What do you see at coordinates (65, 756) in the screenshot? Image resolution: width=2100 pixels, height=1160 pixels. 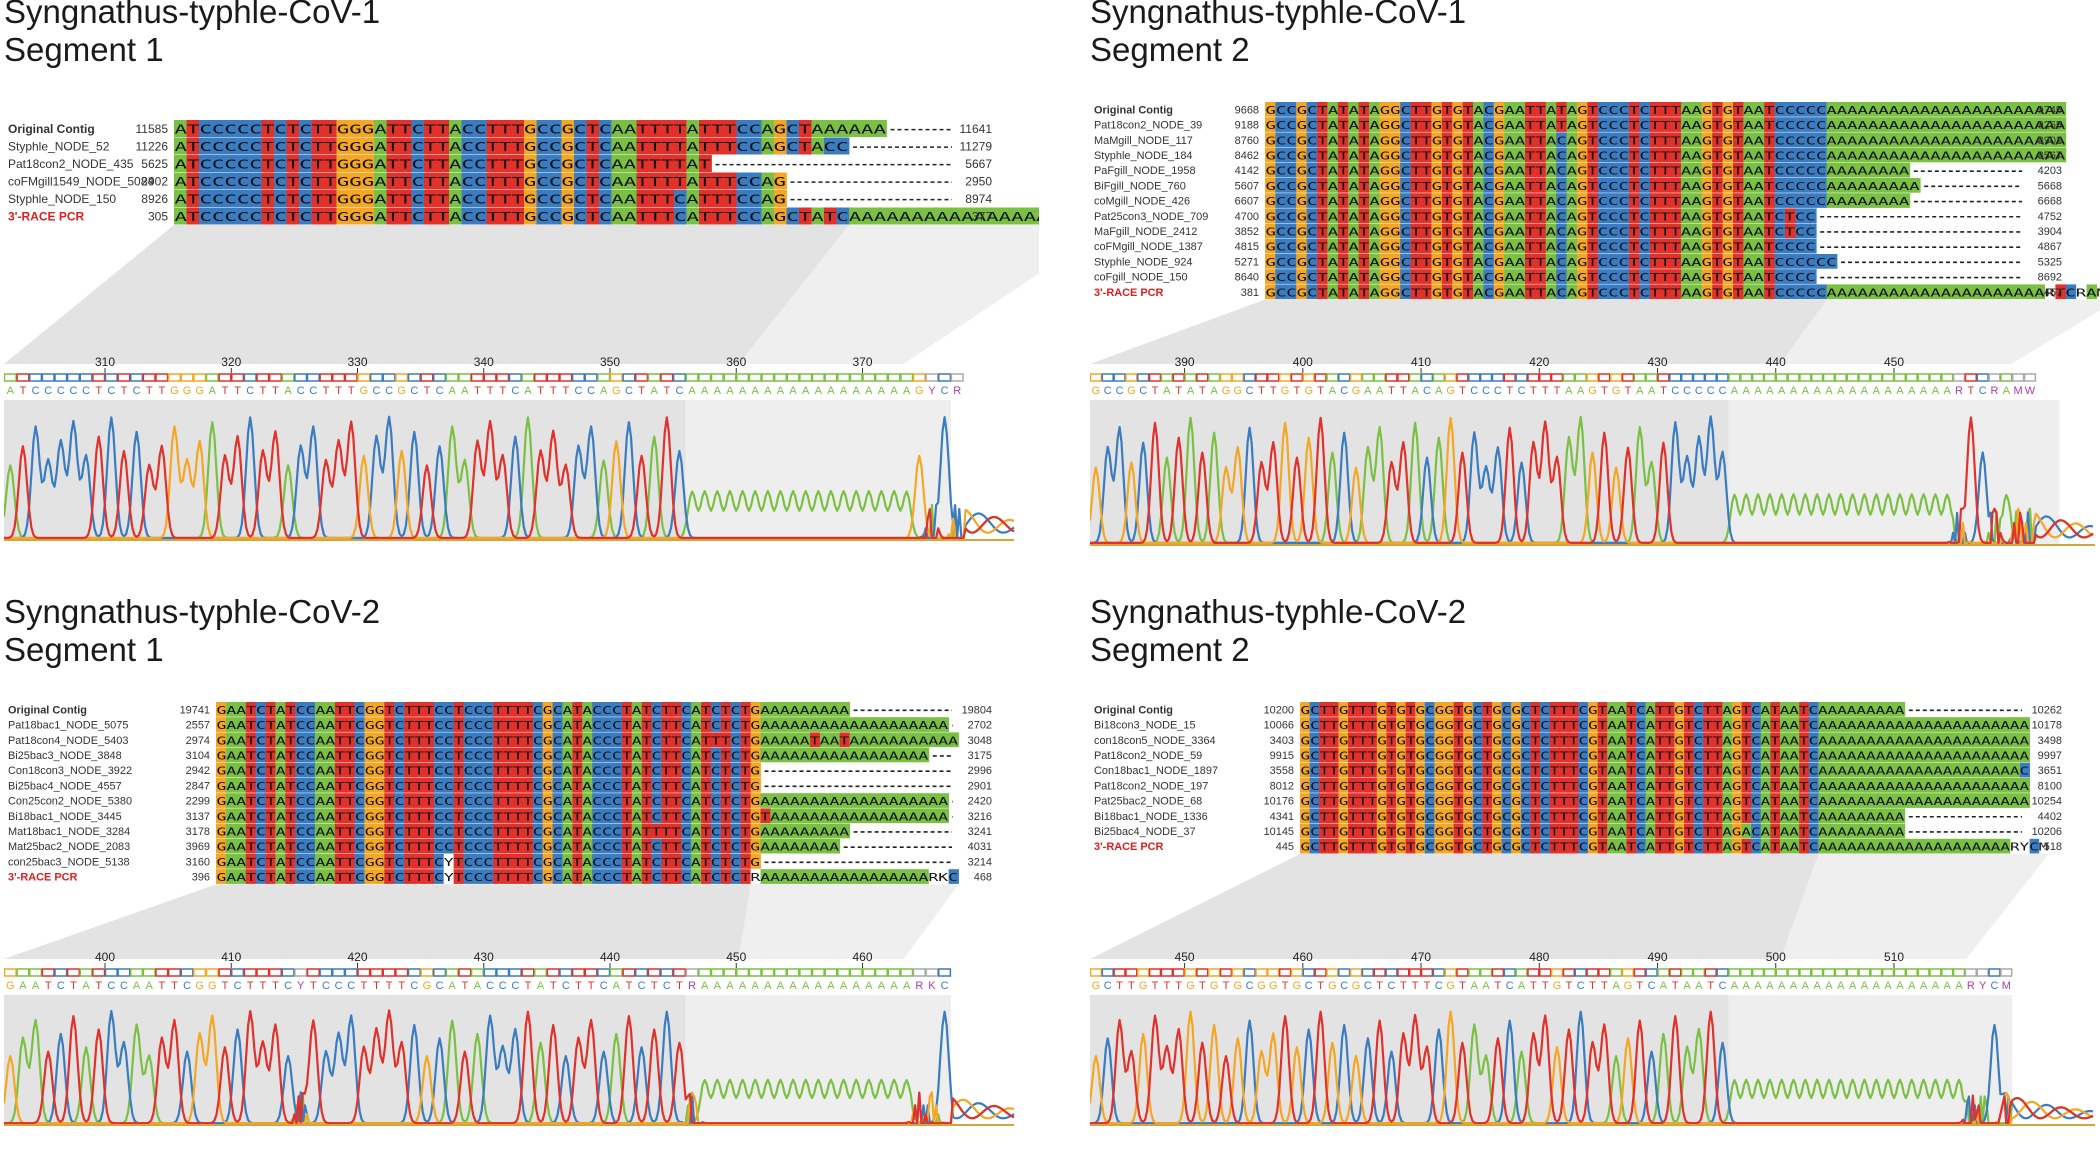 I see `row-label: Bi25bac3_NODE_3848` at bounding box center [65, 756].